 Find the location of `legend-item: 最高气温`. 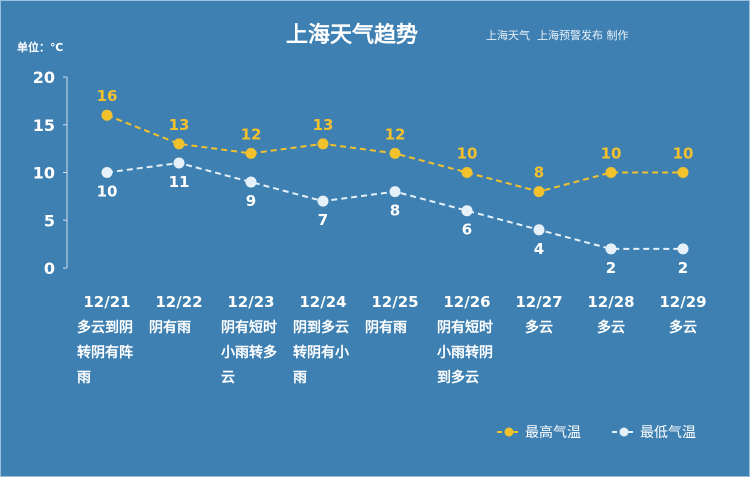

legend-item: 最高气温 is located at coordinates (539, 432).